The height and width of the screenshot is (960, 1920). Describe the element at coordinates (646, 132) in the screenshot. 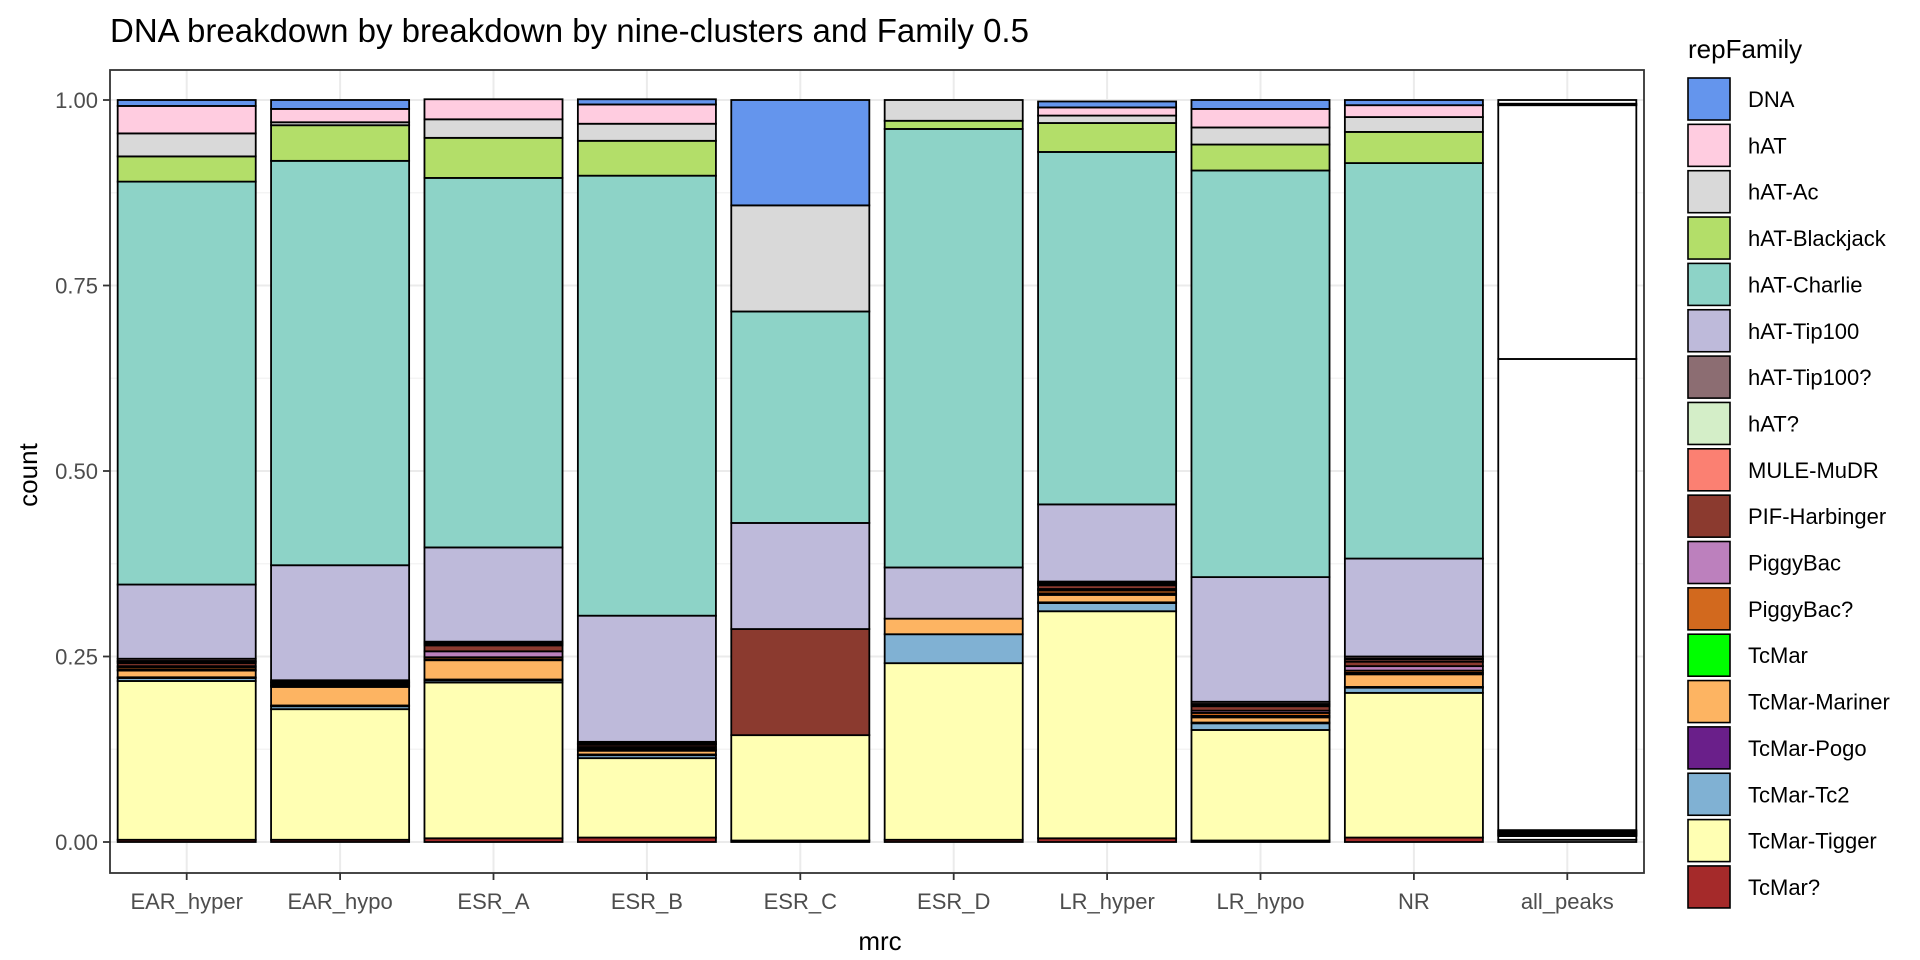

I see `bar-segment-esr-b-hat-ac` at that location.